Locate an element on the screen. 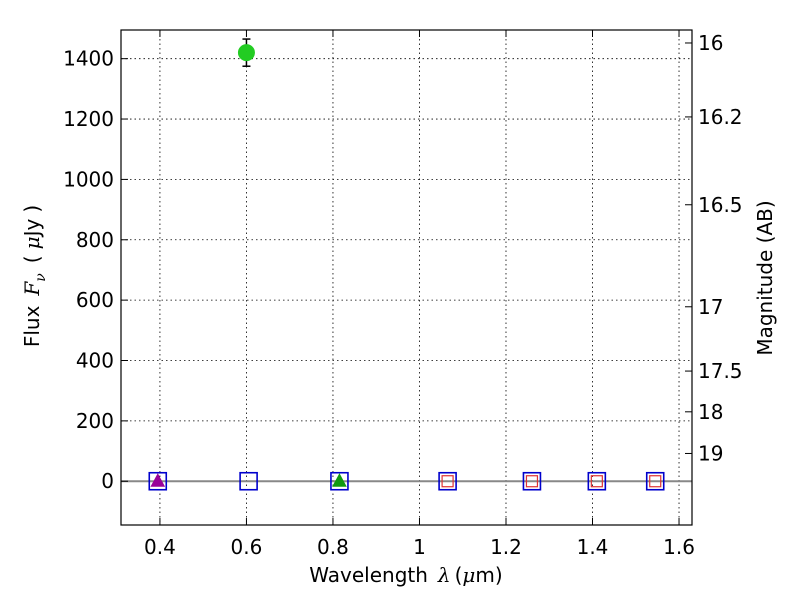  y-tick-label: 400 is located at coordinates (95, 361).